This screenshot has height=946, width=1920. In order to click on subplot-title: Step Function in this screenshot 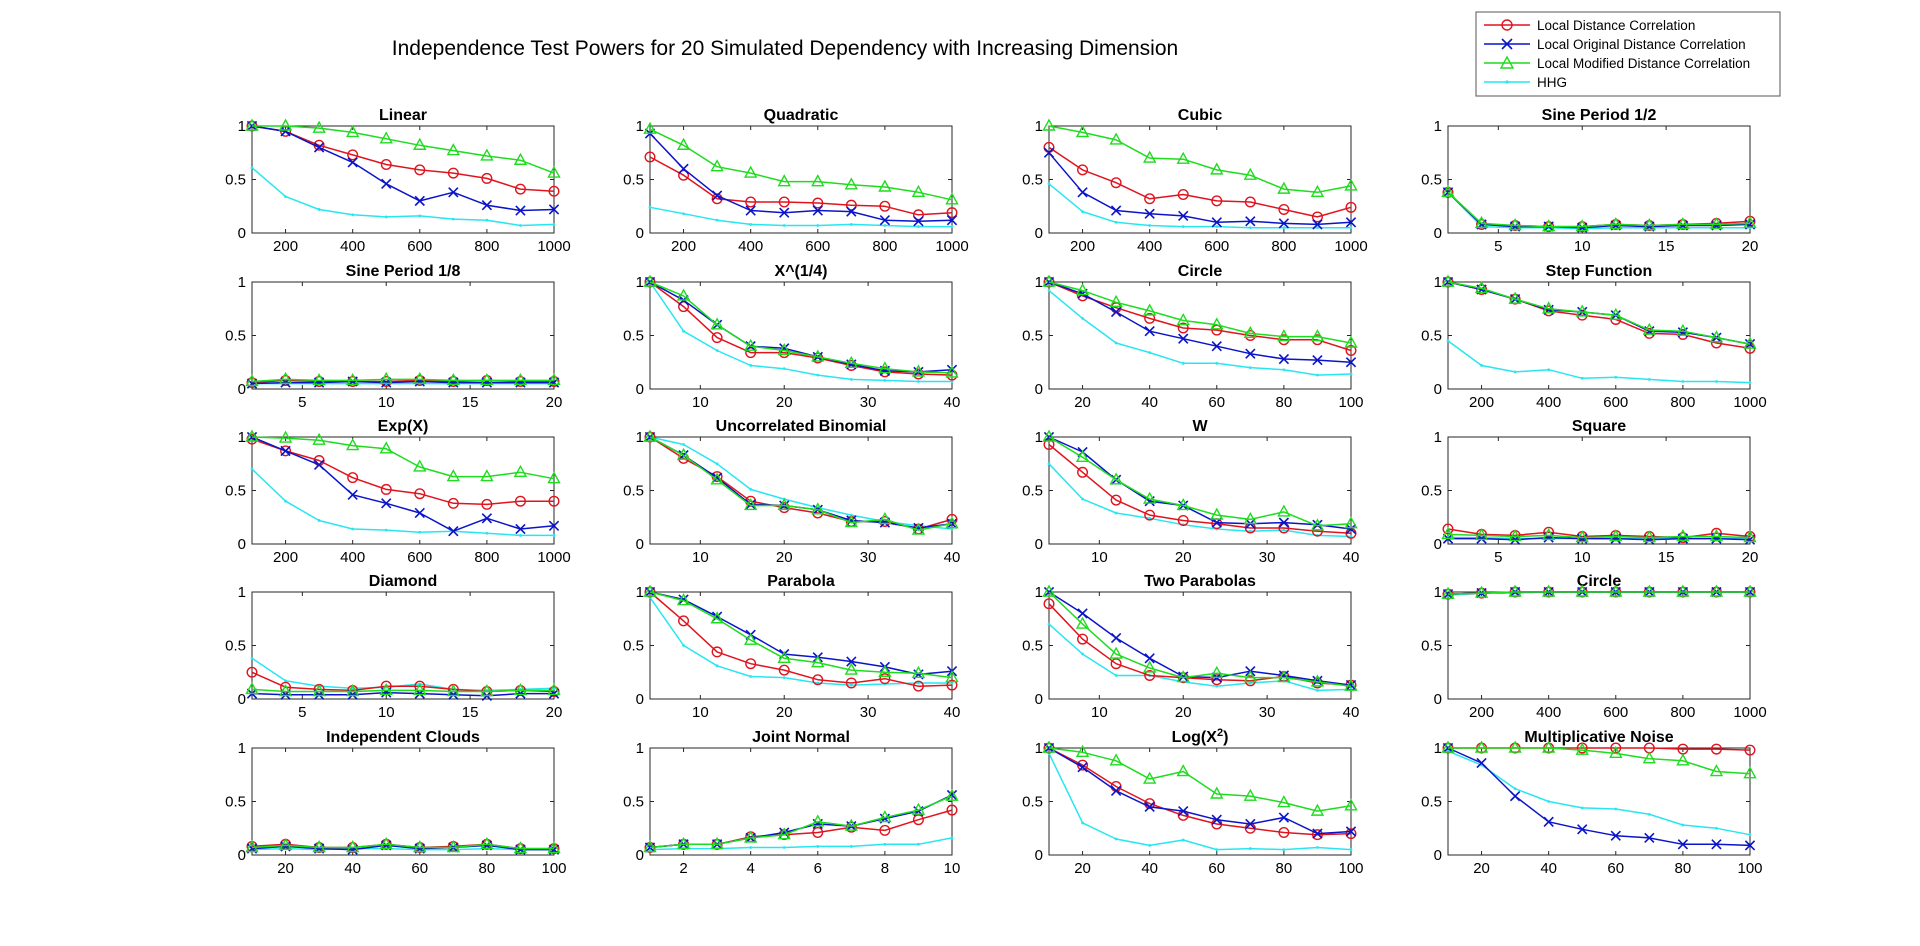, I will do `click(1599, 271)`.